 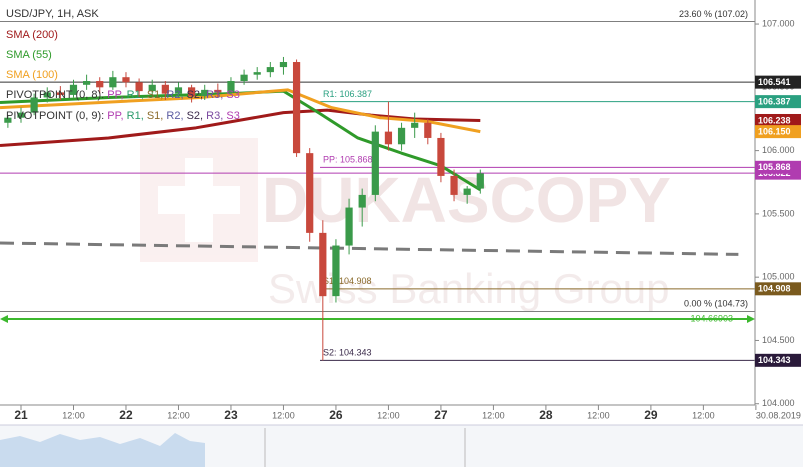 I want to click on price-tag-label: 104.908, so click(x=774, y=289).